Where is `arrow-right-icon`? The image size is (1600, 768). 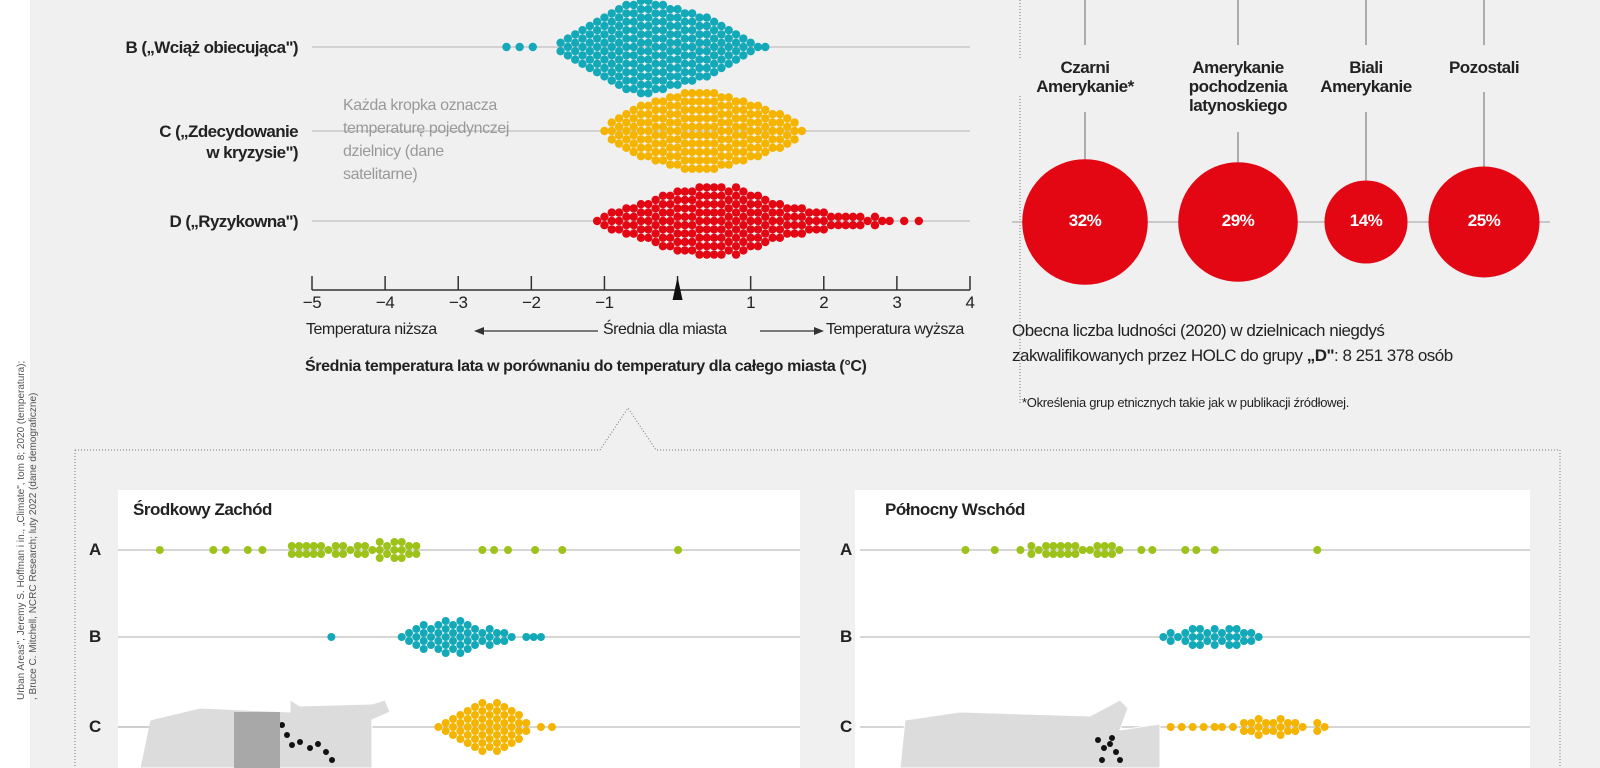 arrow-right-icon is located at coordinates (819, 331).